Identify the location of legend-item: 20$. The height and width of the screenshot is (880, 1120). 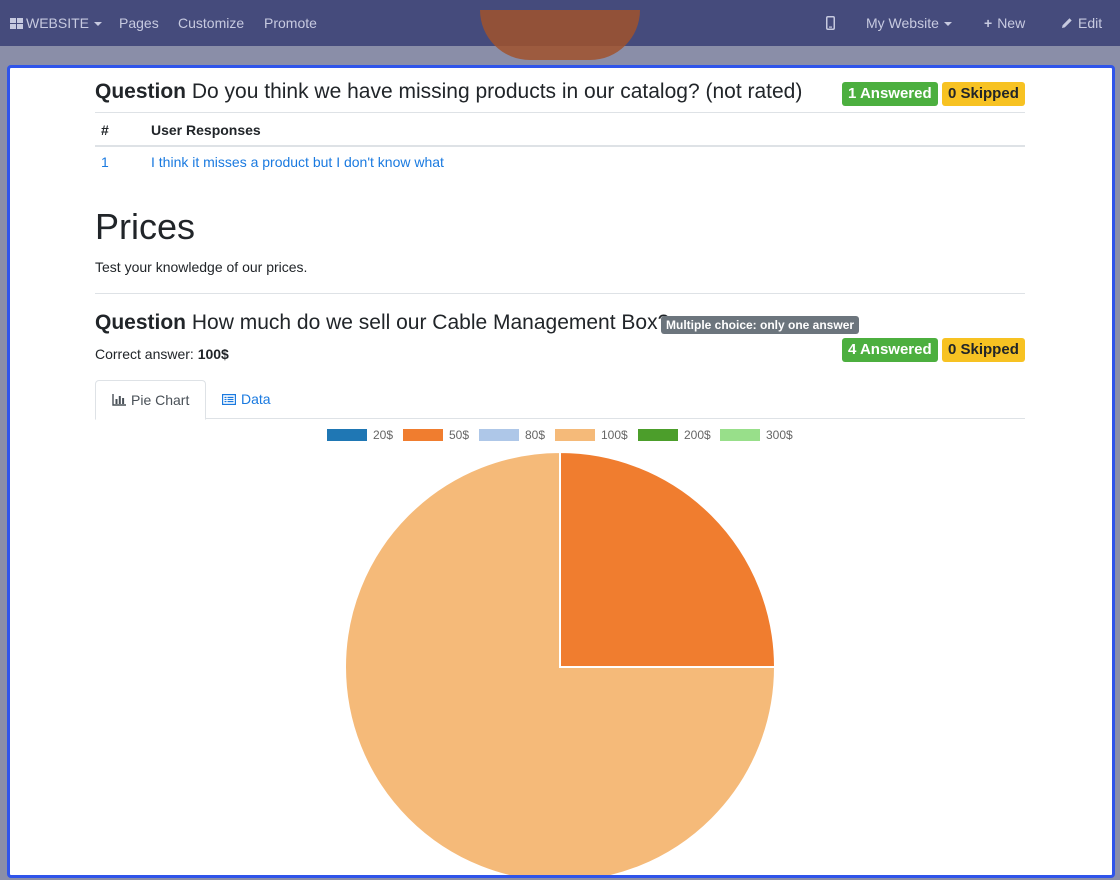
(360, 435).